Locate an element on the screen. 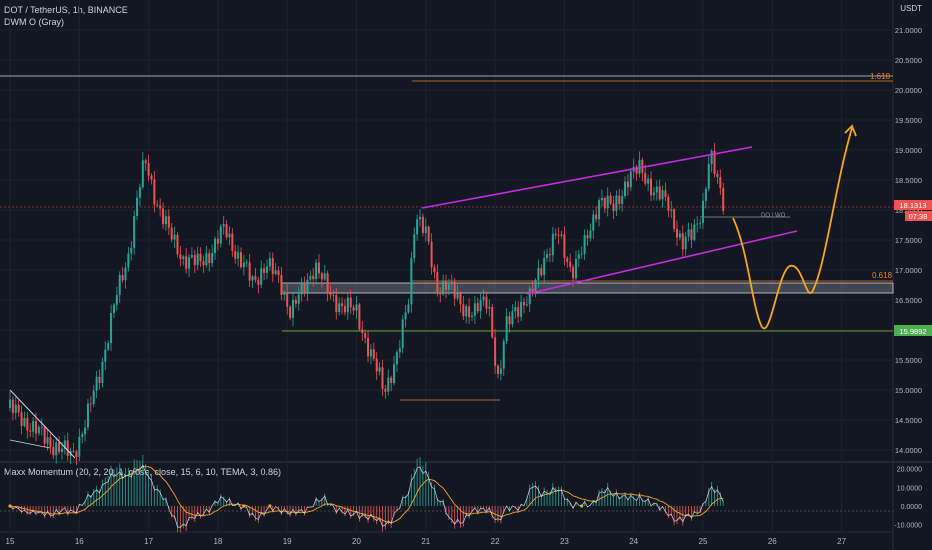  momentum-fast-line is located at coordinates (366, 496).